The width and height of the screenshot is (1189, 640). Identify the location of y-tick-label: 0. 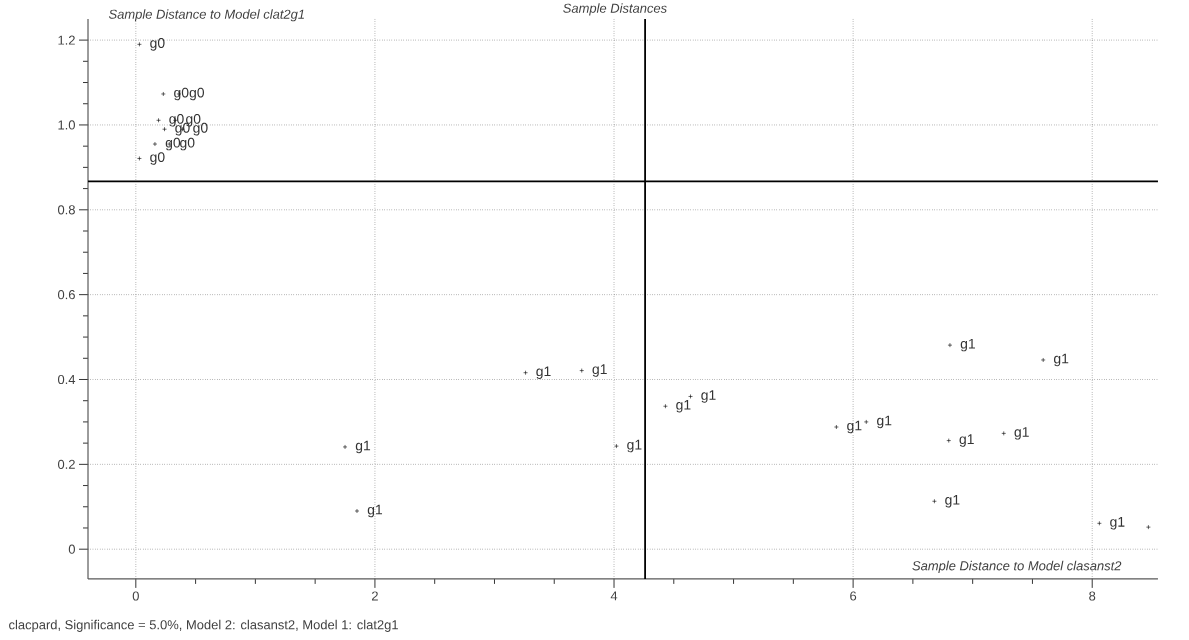
(71, 549).